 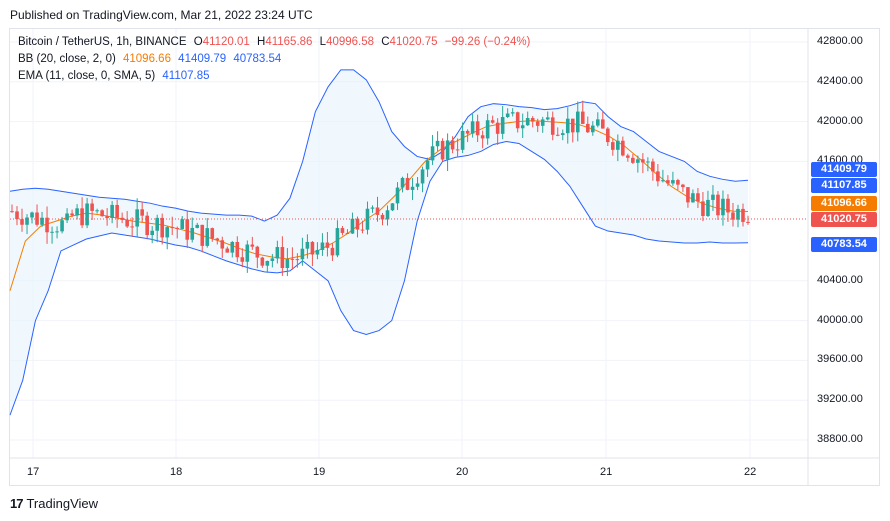 What do you see at coordinates (87, 76) in the screenshot?
I see `ema-label: EMA (11, close, 0, SMA, 5)` at bounding box center [87, 76].